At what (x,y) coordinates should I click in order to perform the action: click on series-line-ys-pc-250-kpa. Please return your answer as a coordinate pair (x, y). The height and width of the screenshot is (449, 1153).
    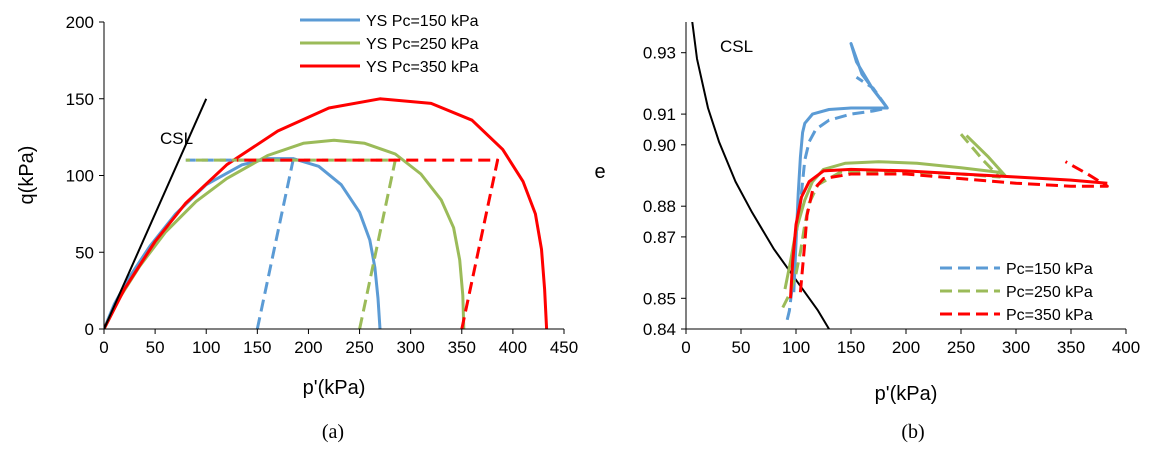
    Looking at the image, I should click on (285, 233).